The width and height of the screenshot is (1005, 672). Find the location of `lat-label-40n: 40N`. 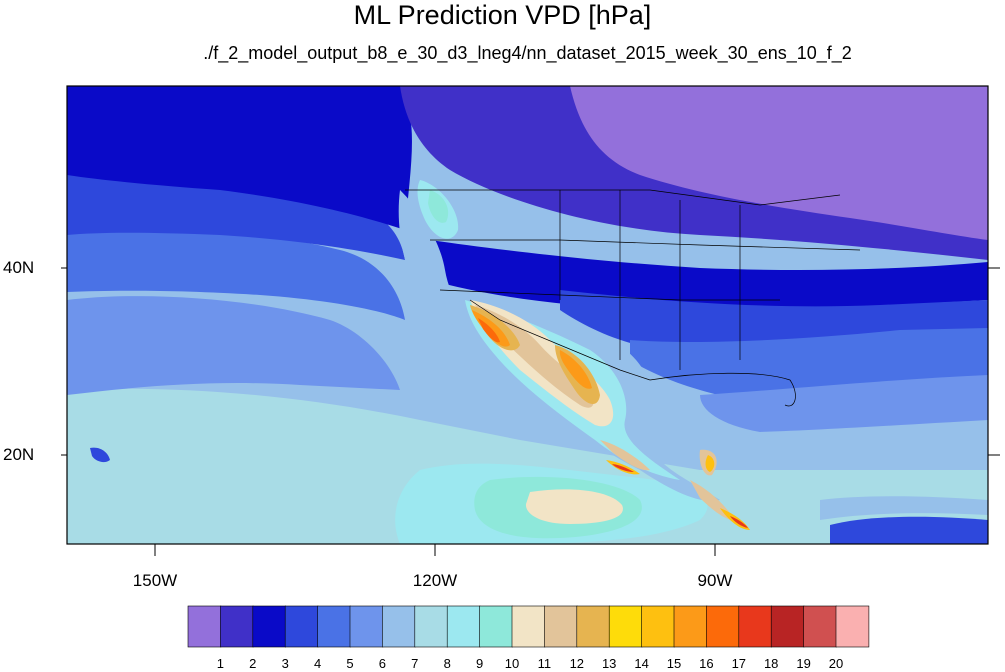

lat-label-40n: 40N is located at coordinates (19, 267).